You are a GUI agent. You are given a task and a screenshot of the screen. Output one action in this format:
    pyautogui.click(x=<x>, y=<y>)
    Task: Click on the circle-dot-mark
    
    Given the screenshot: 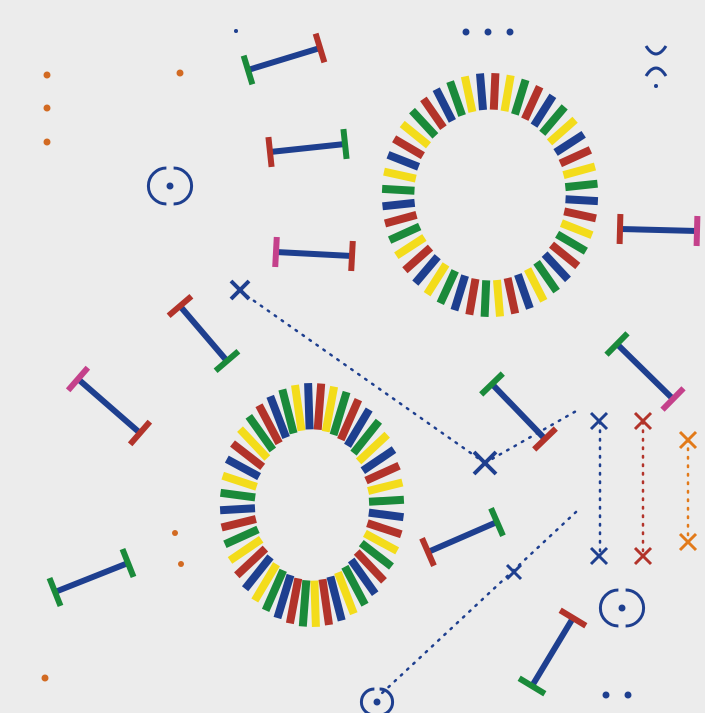 What is the action you would take?
    pyautogui.click(x=170, y=186)
    